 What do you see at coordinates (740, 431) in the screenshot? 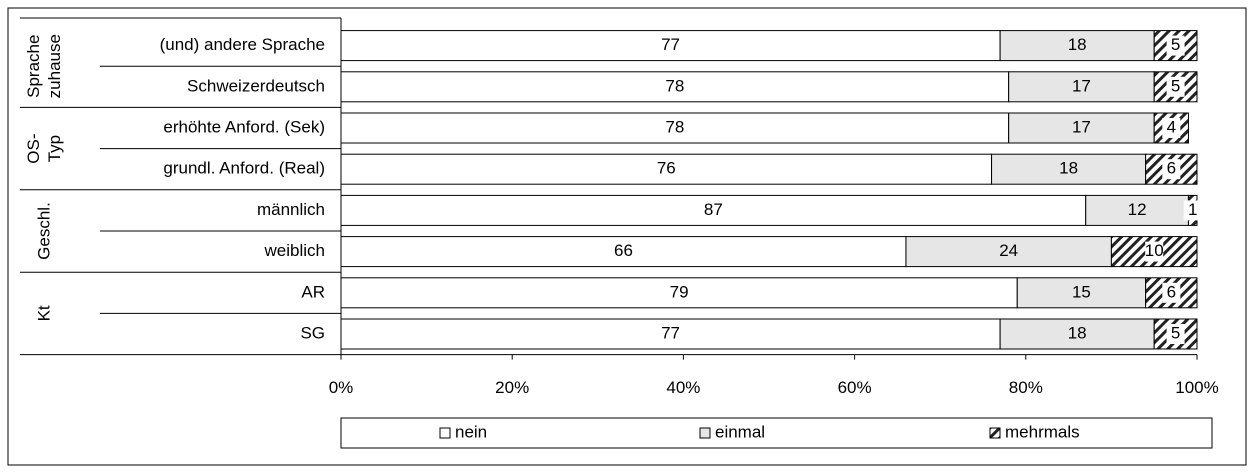
I see `legend-label: einmal` at bounding box center [740, 431].